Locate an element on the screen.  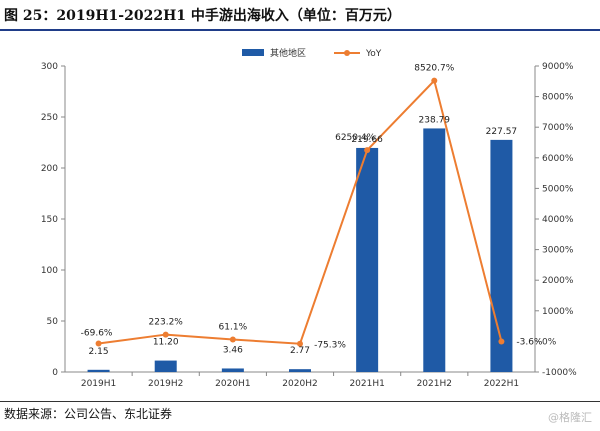
x-tick-label: 2021H2 is located at coordinates (434, 384).